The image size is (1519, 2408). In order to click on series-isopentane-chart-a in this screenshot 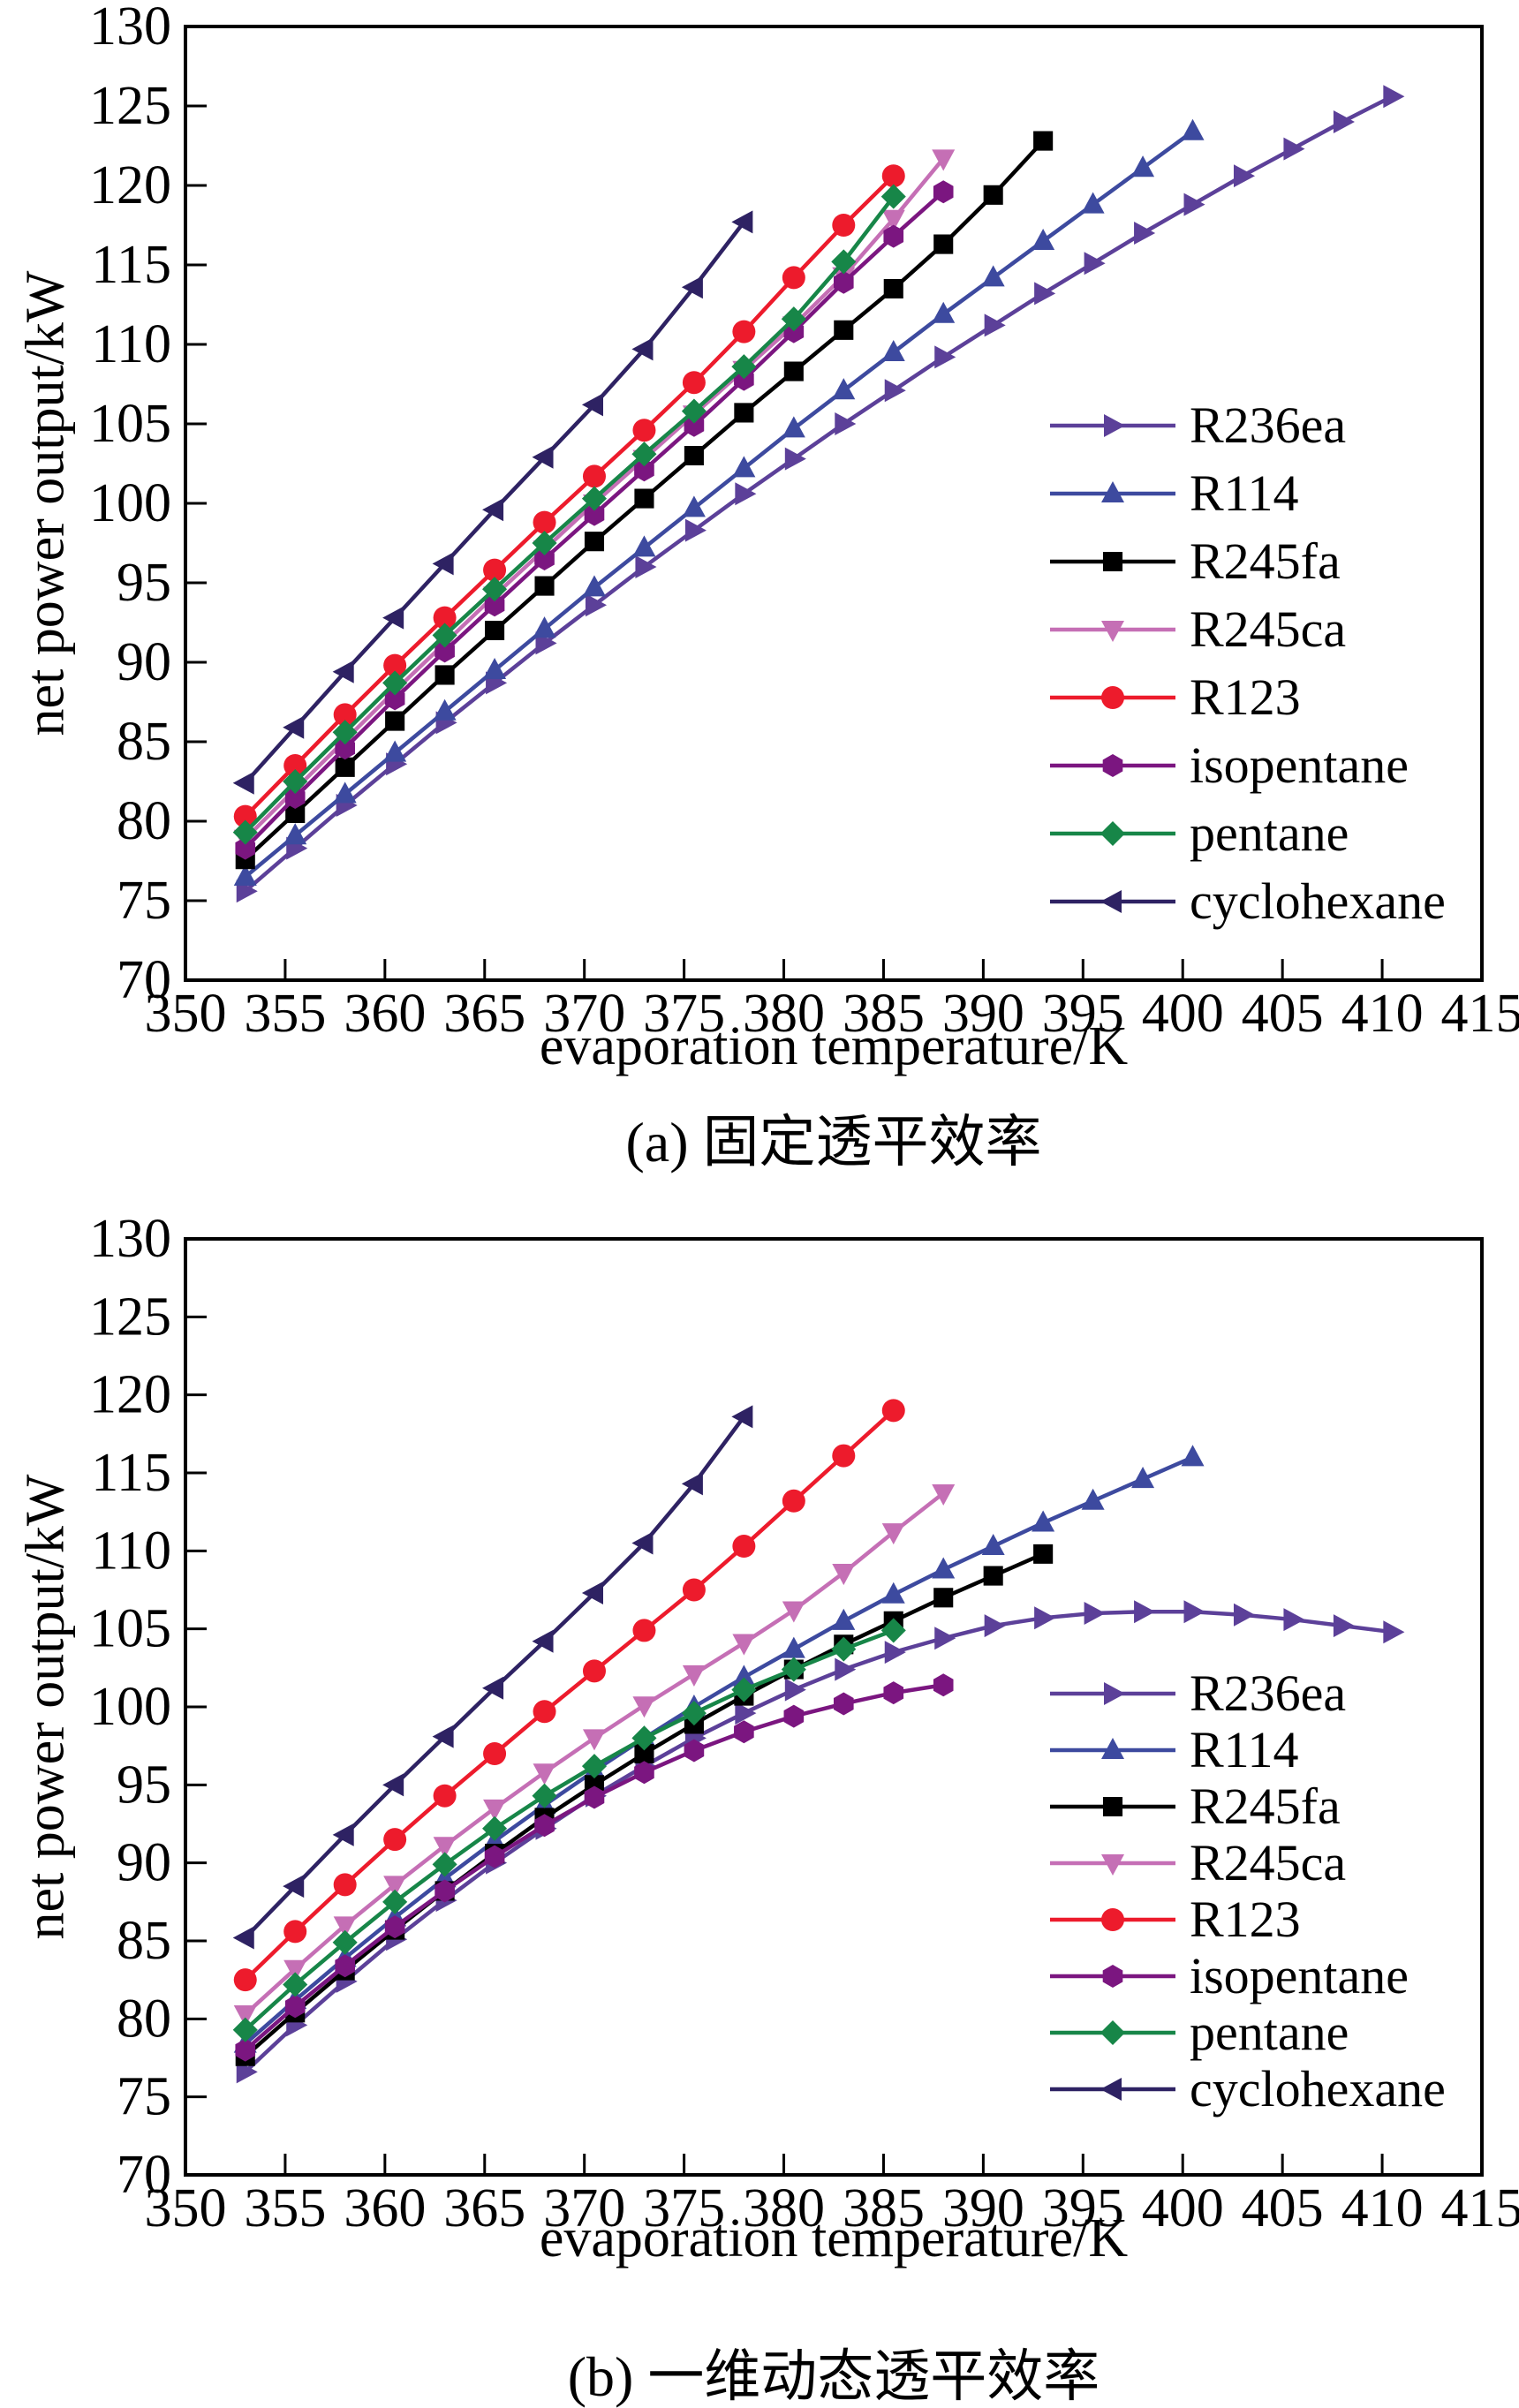, I will do `click(594, 520)`.